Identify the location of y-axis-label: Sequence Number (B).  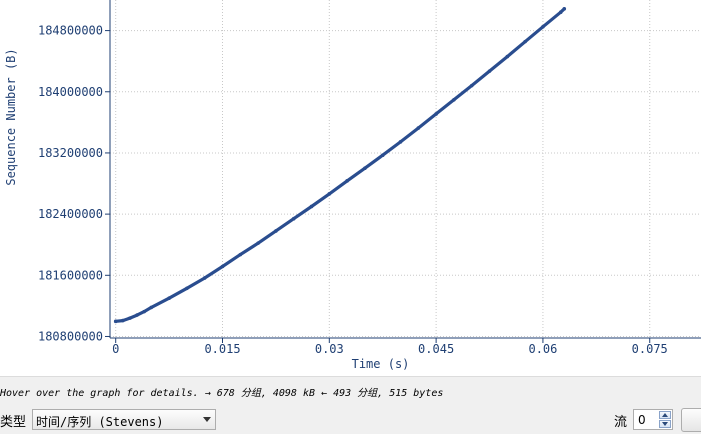
(11, 116).